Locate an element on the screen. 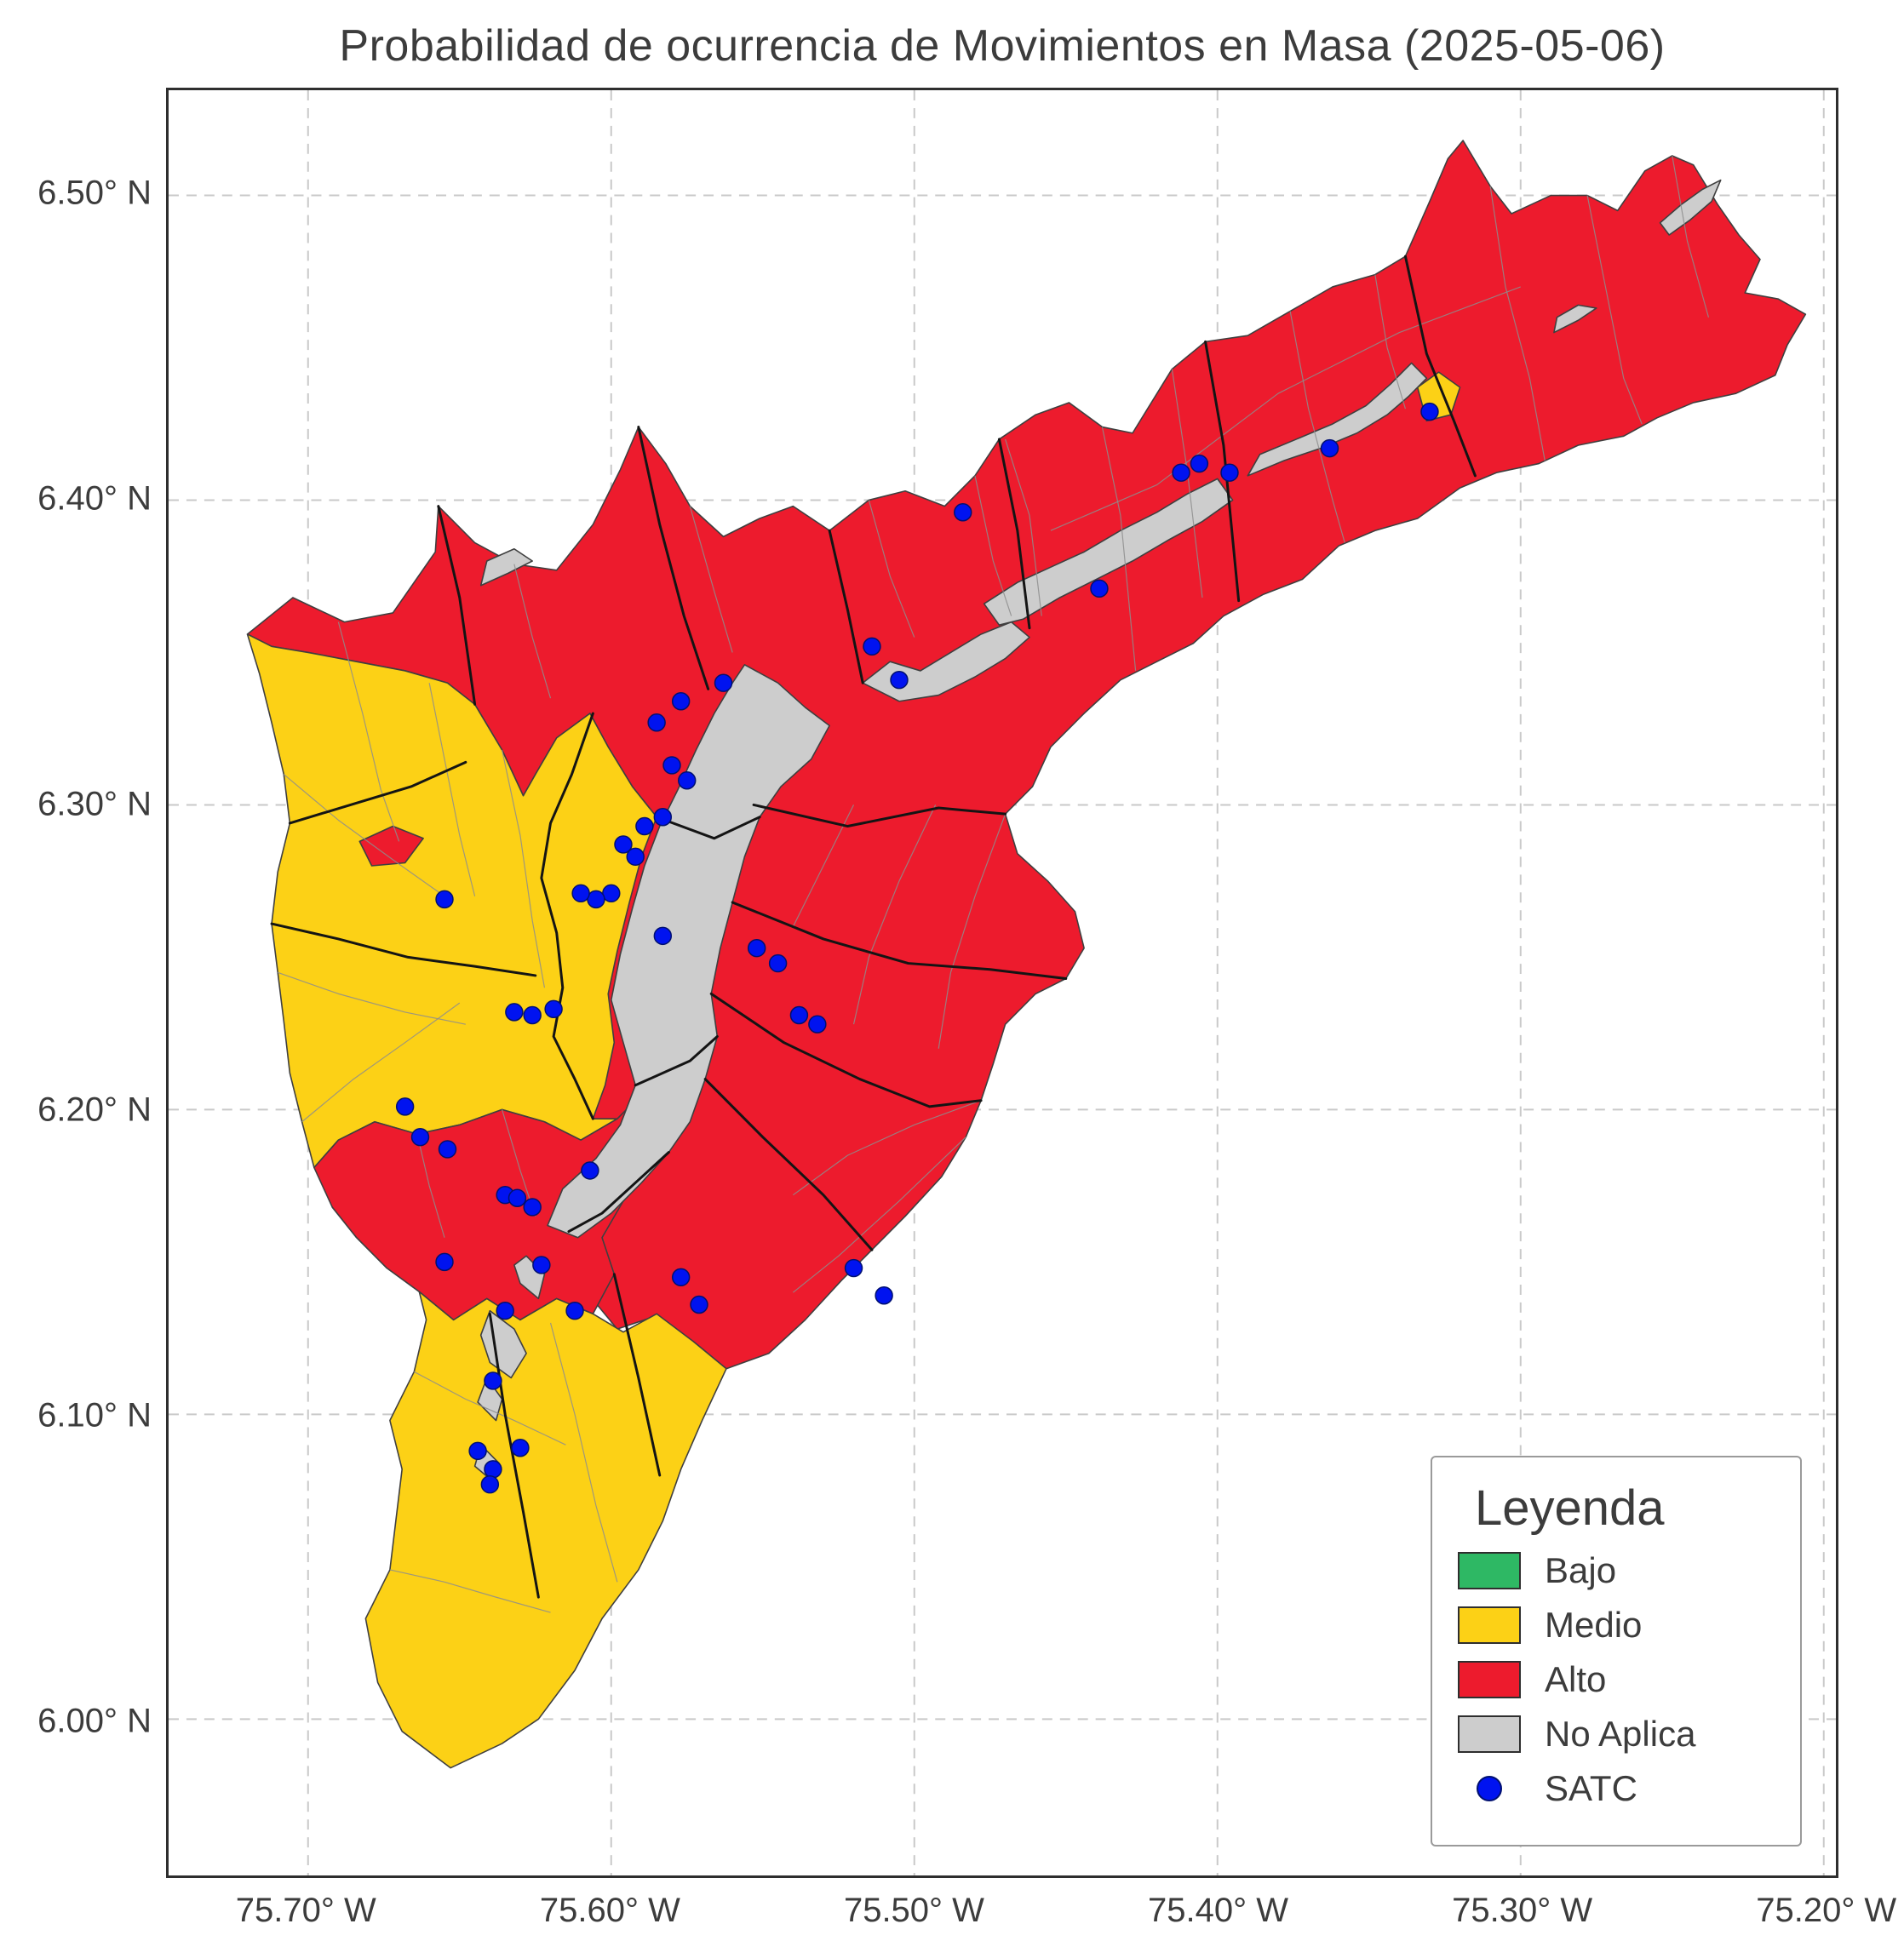 The height and width of the screenshot is (1941, 1904). legend-dot-cell is located at coordinates (1489, 1789).